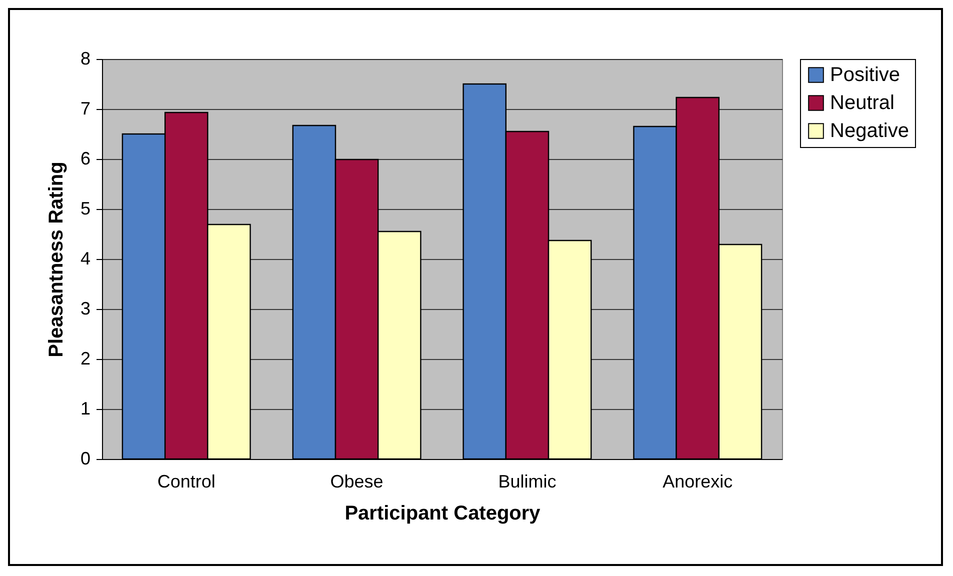 This screenshot has height=576, width=953. What do you see at coordinates (862, 103) in the screenshot?
I see `legend-label: Neutral` at bounding box center [862, 103].